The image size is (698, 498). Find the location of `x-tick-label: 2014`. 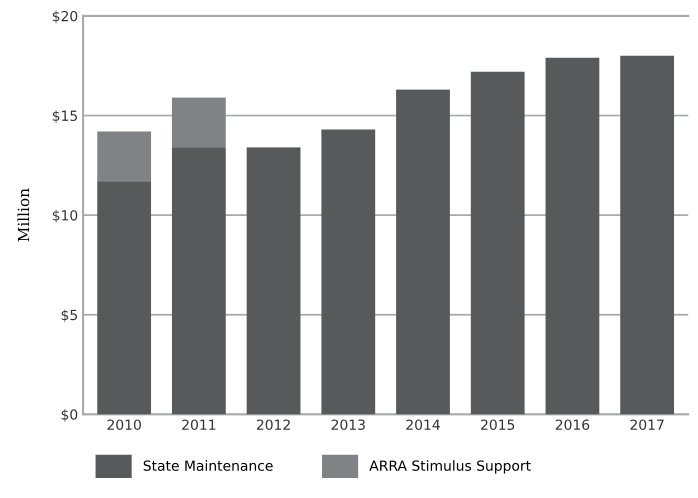

x-tick-label: 2014 is located at coordinates (423, 424).